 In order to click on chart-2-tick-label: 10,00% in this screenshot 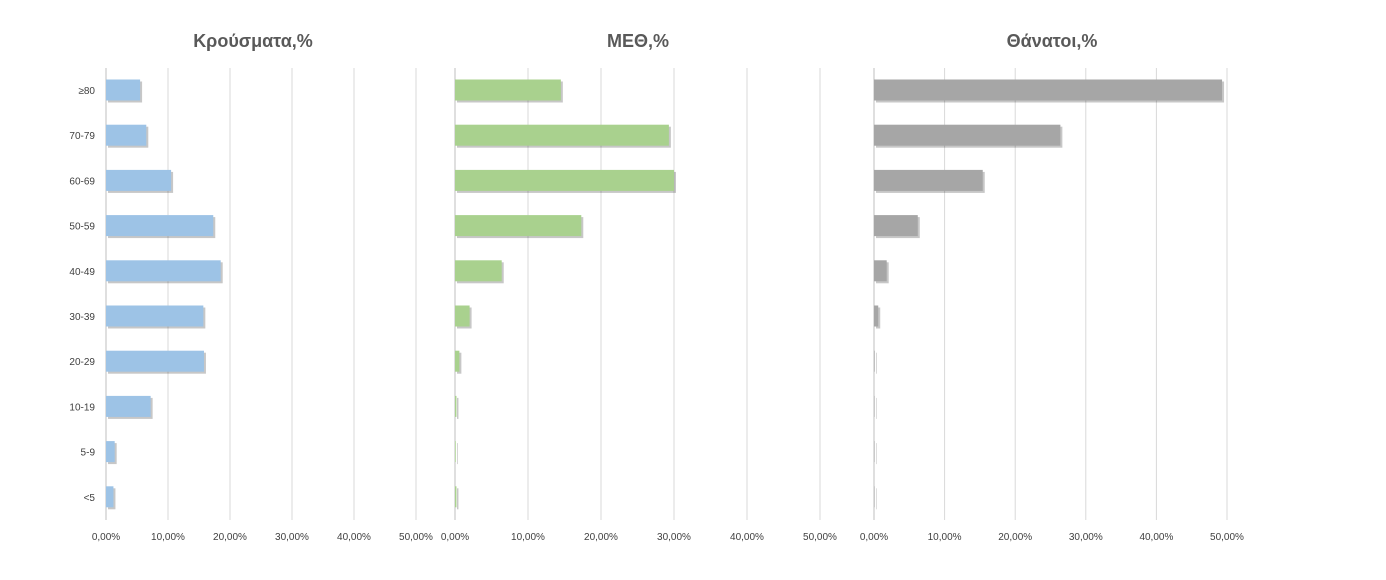, I will do `click(945, 537)`.